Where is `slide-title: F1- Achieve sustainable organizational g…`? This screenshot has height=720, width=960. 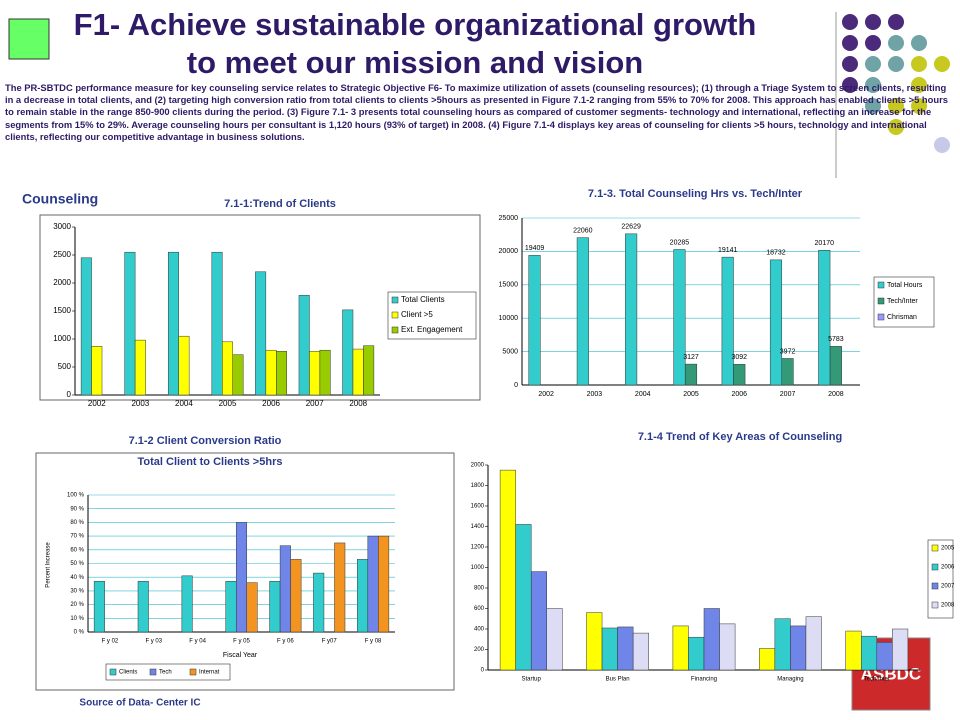 slide-title: F1- Achieve sustainable organizational g… is located at coordinates (415, 43).